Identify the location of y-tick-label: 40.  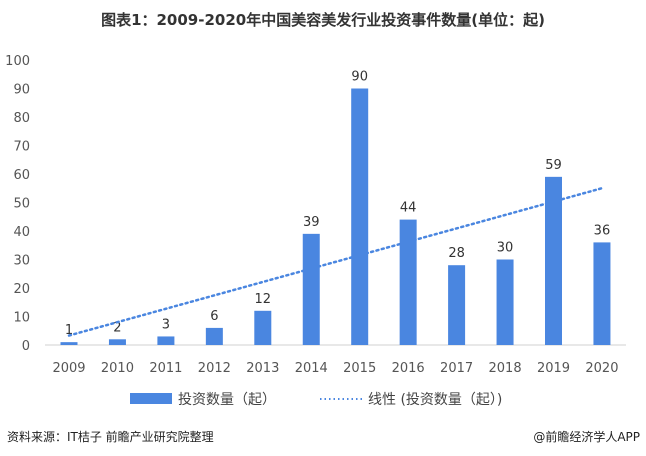
(21, 232).